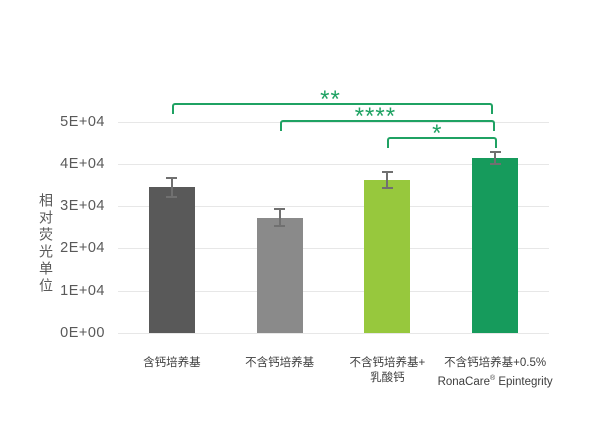  Describe the element at coordinates (82, 248) in the screenshot. I see `y-tick-label: 2E+04` at that location.